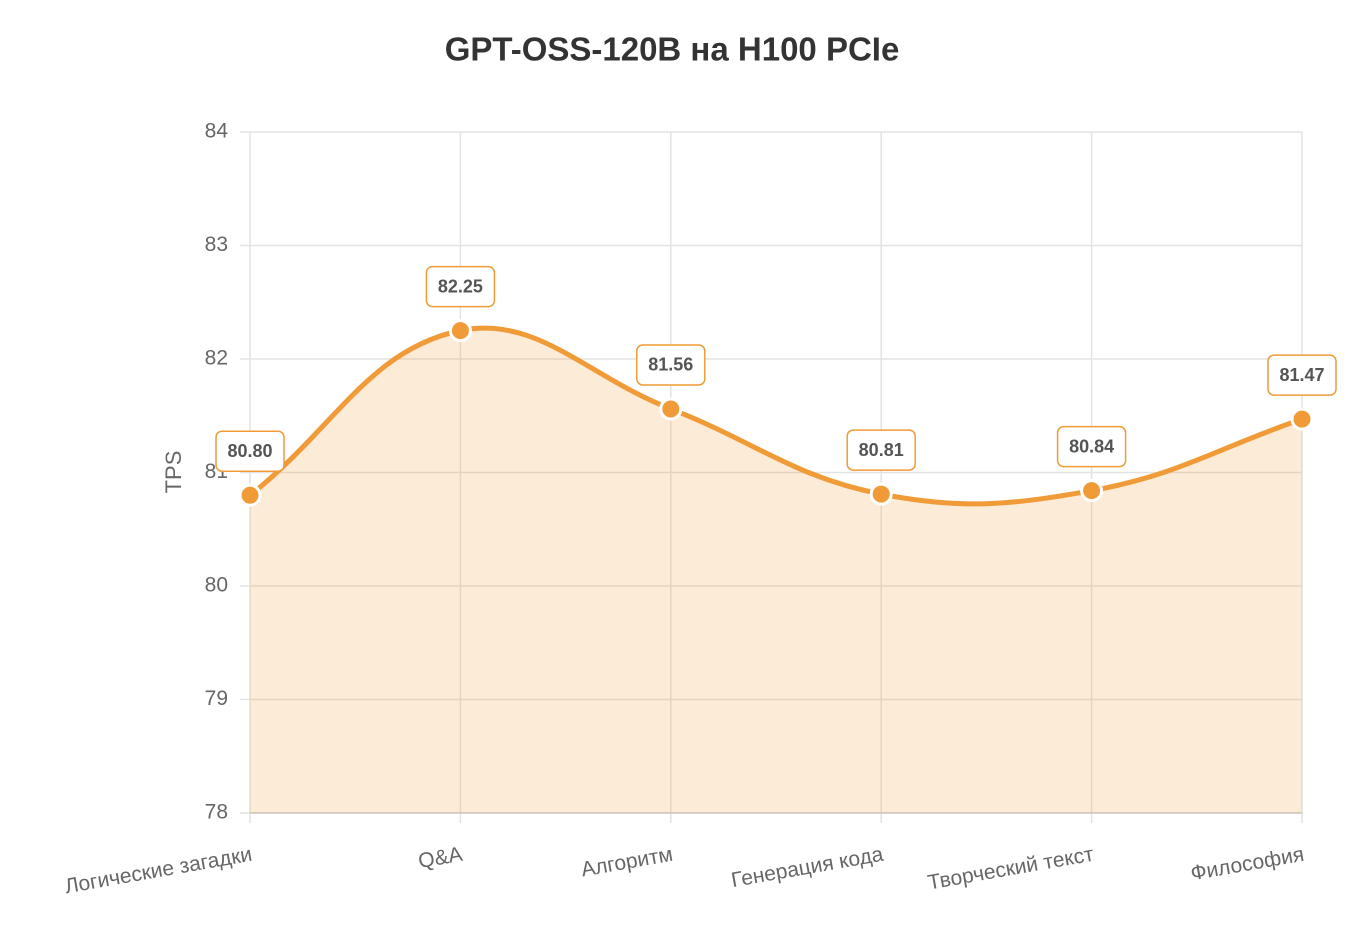 The width and height of the screenshot is (1350, 944). I want to click on value-label: 82.25, so click(460, 286).